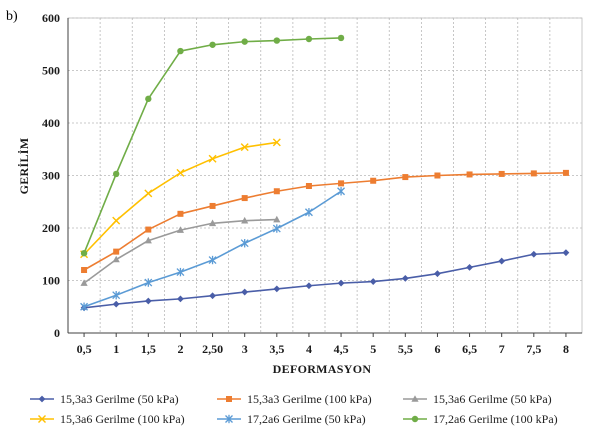  Describe the element at coordinates (57, 333) in the screenshot. I see `y-tick-label: 0` at that location.